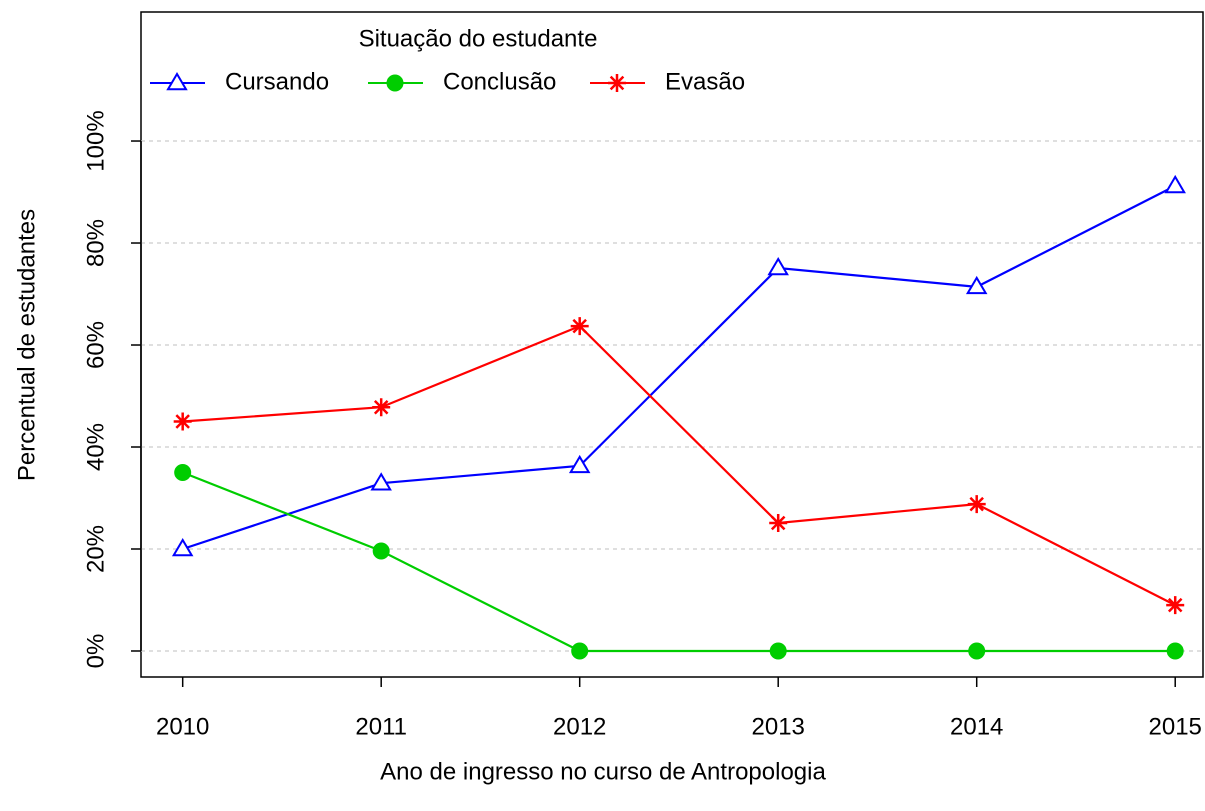 This screenshot has width=1205, height=811. I want to click on legend-label: Cursando, so click(277, 81).